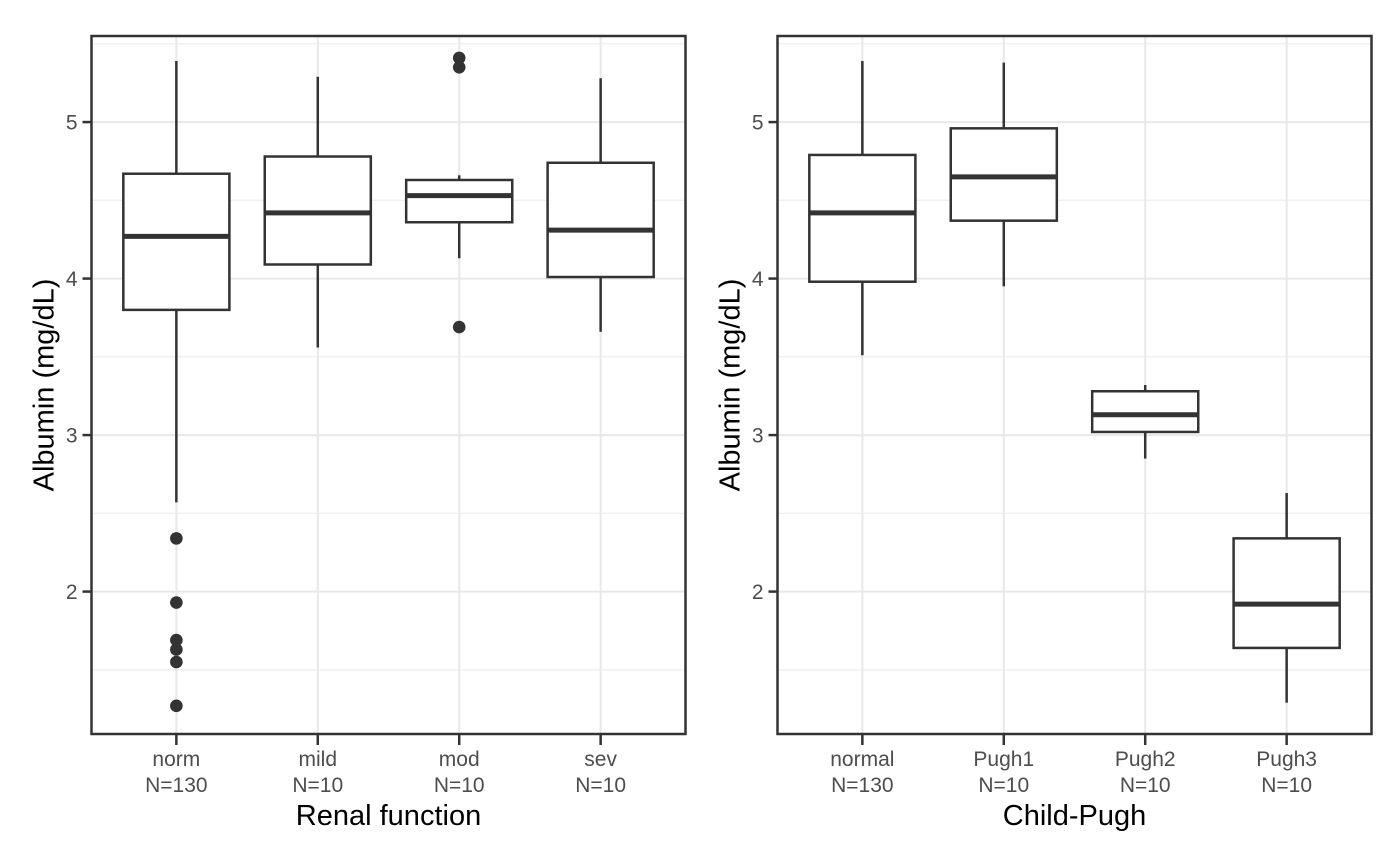 The width and height of the screenshot is (1400, 866). What do you see at coordinates (176, 387) in the screenshot?
I see `boxplot-norm` at bounding box center [176, 387].